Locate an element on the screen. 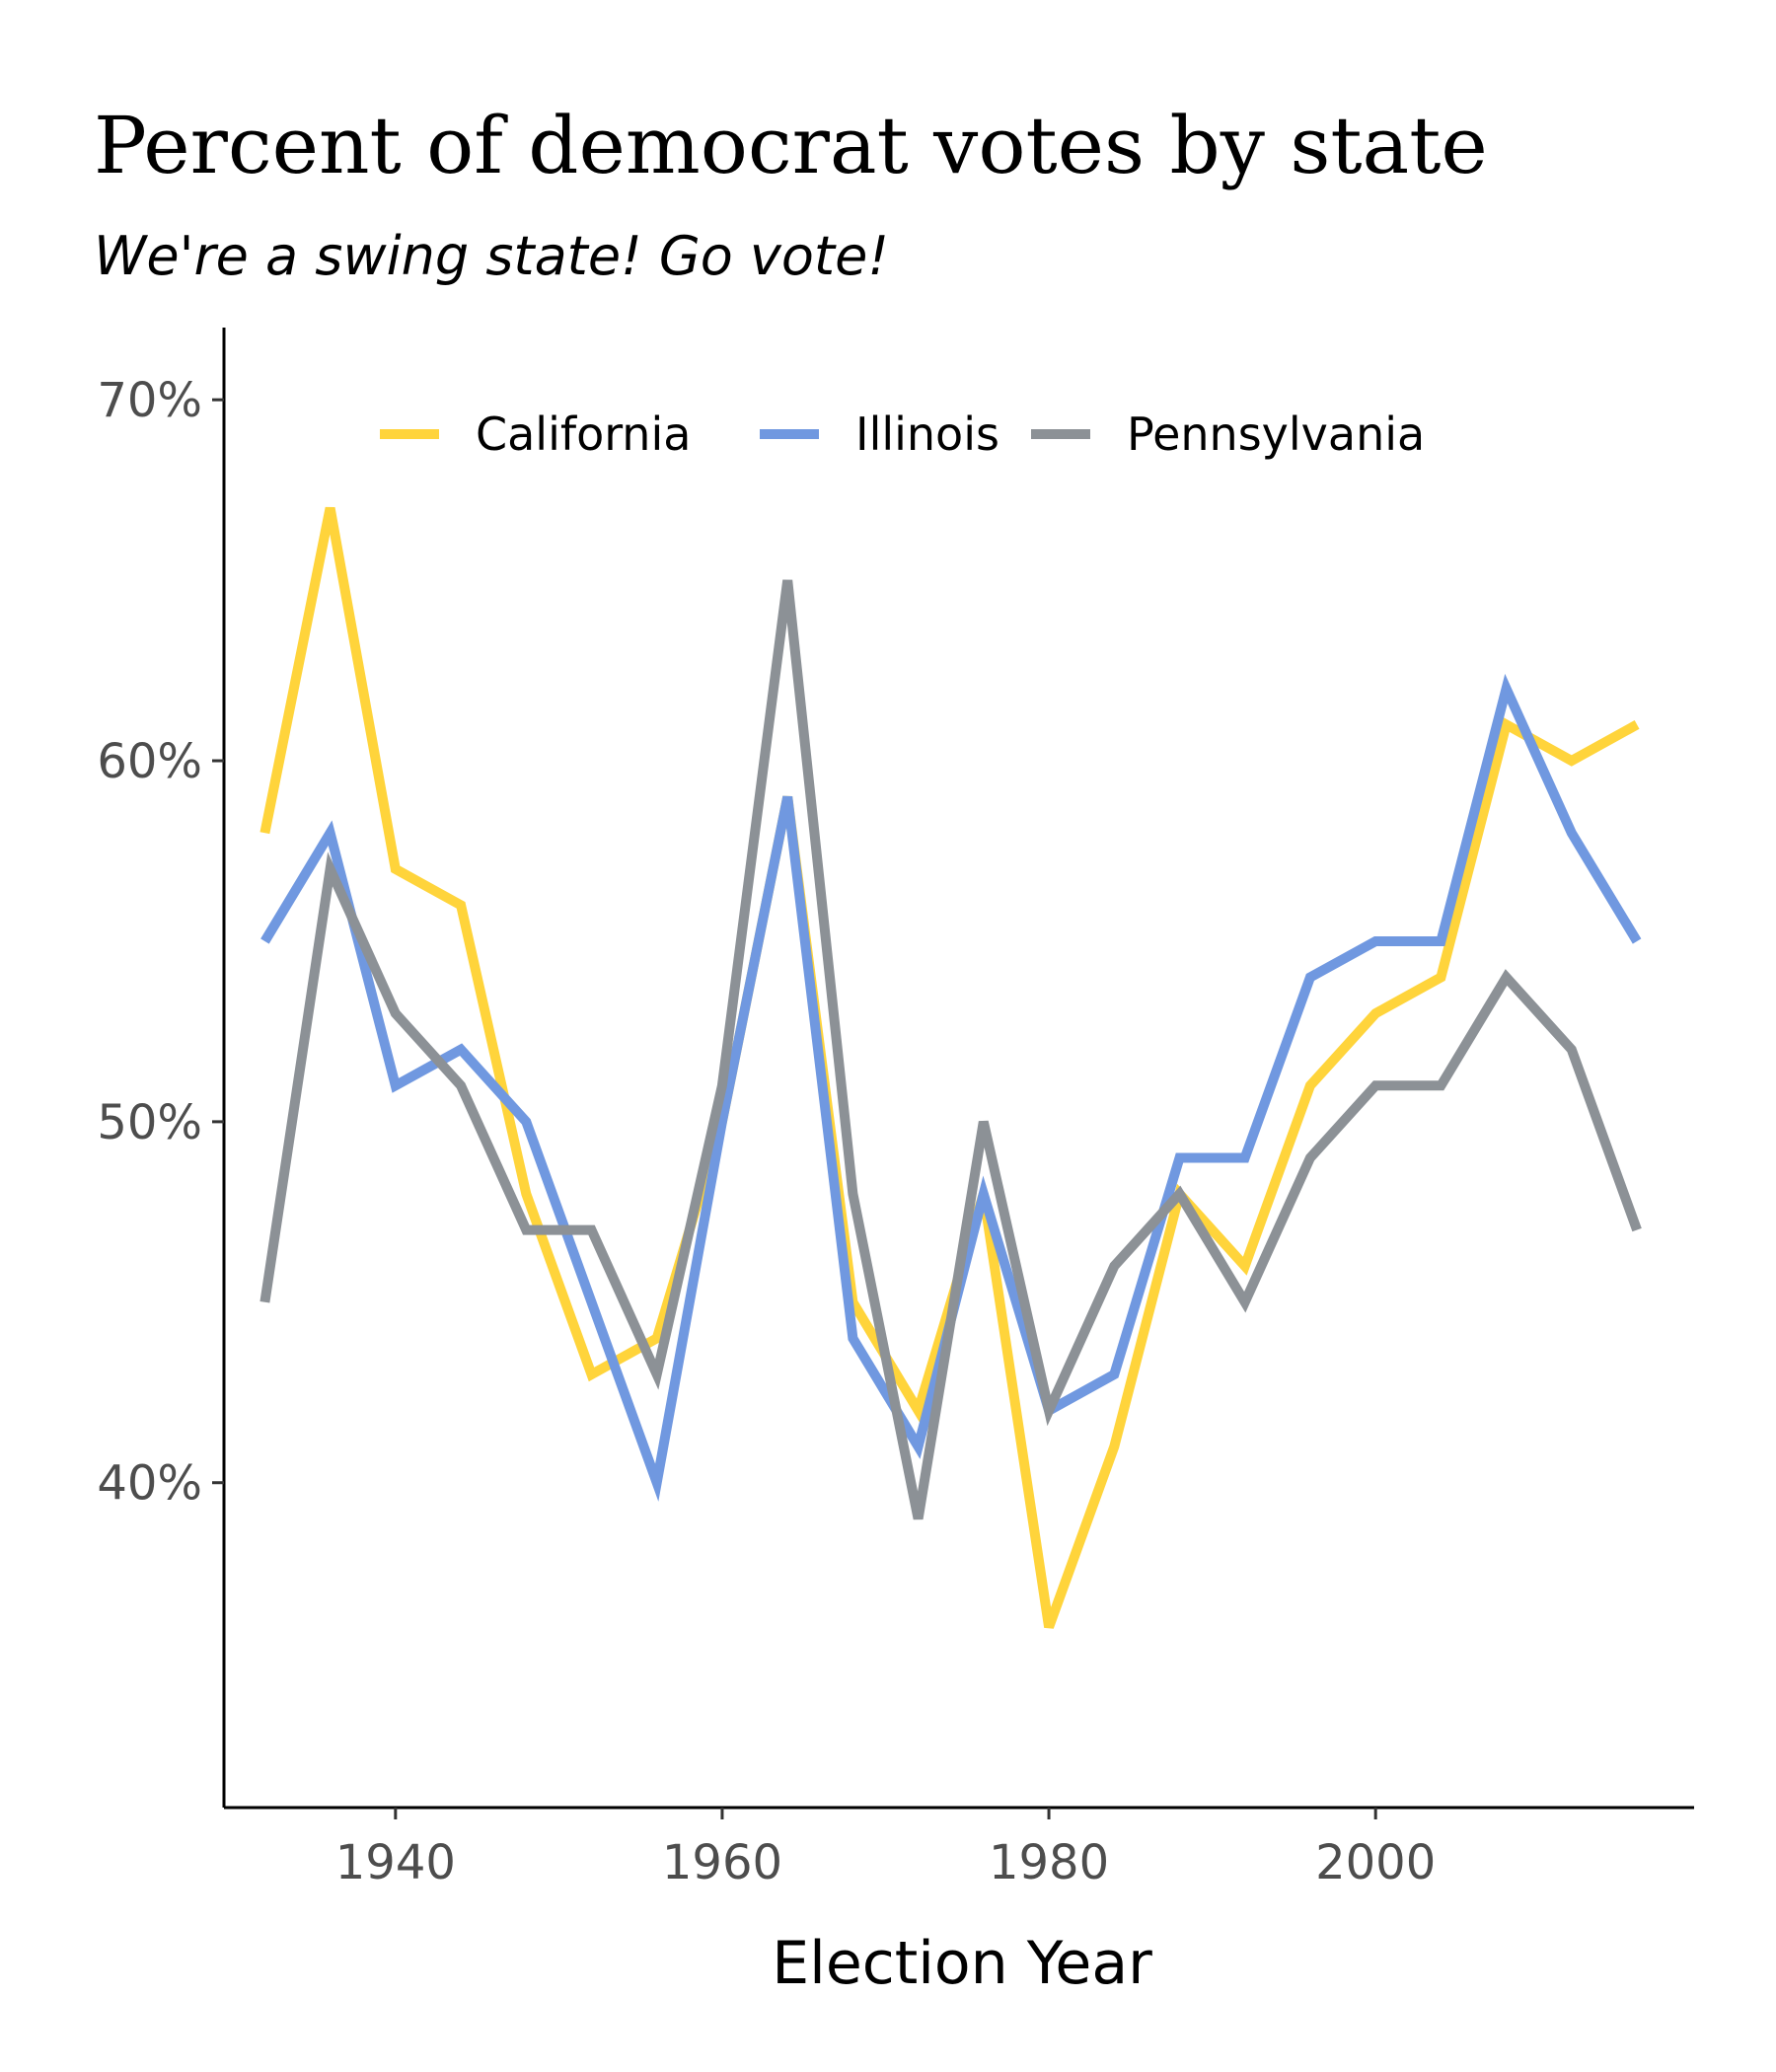 The height and width of the screenshot is (2072, 1776). y-tick-label: 60% is located at coordinates (150, 762).